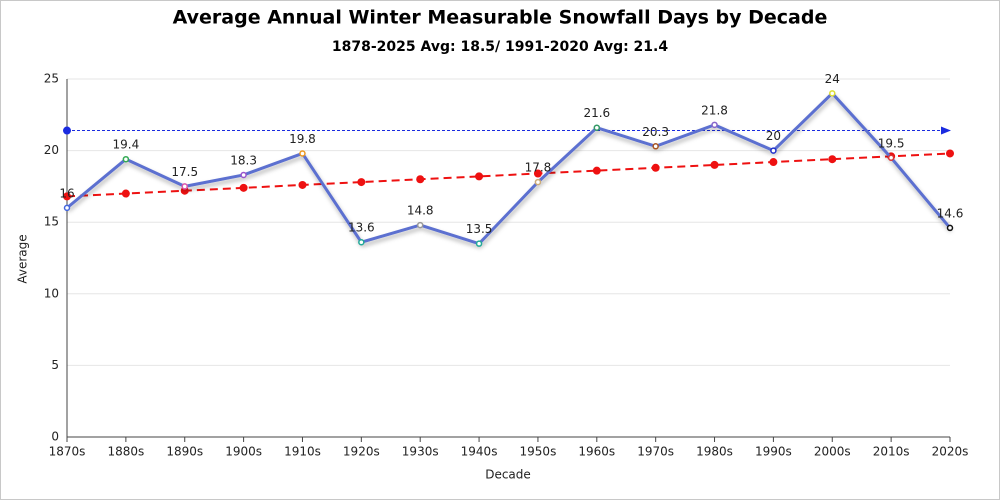  Describe the element at coordinates (51, 150) in the screenshot. I see `y-tick-label: 20` at that location.